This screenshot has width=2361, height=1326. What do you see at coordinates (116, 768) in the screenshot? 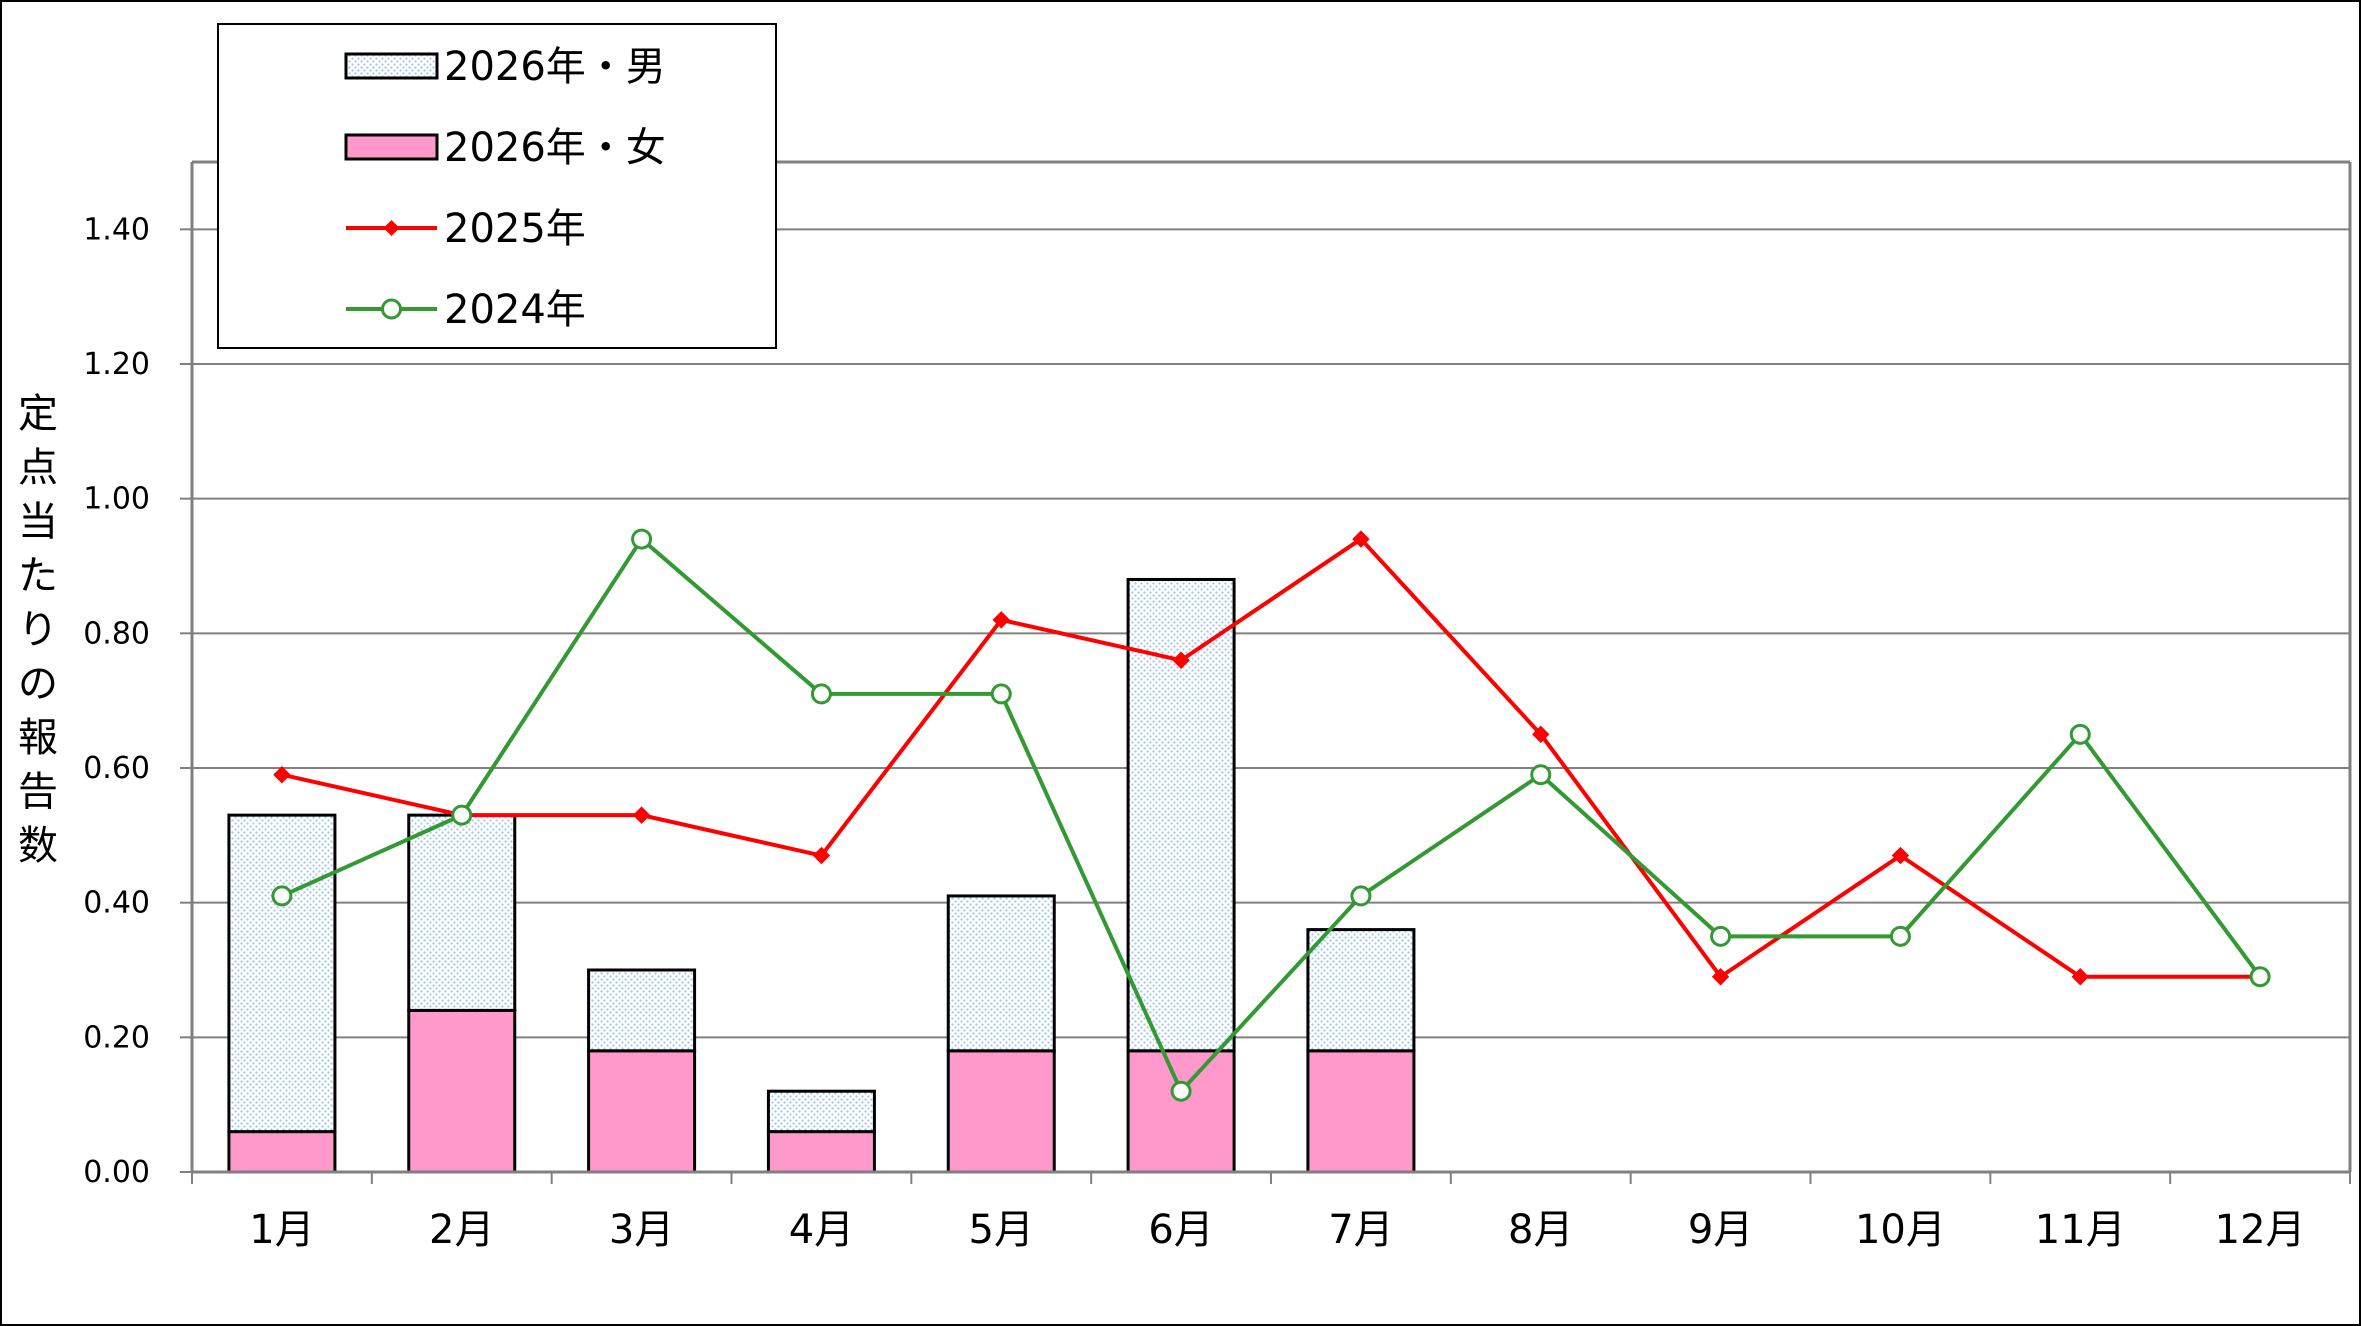
I see `y-tick-label: 0.60` at bounding box center [116, 768].